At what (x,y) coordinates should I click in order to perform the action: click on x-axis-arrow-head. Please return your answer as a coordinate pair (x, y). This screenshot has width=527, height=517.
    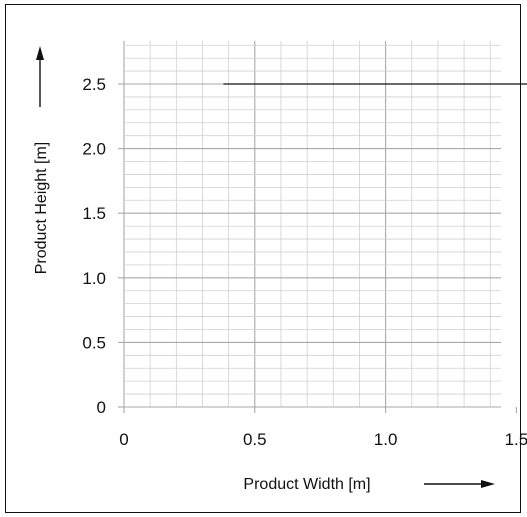
    Looking at the image, I should click on (488, 484).